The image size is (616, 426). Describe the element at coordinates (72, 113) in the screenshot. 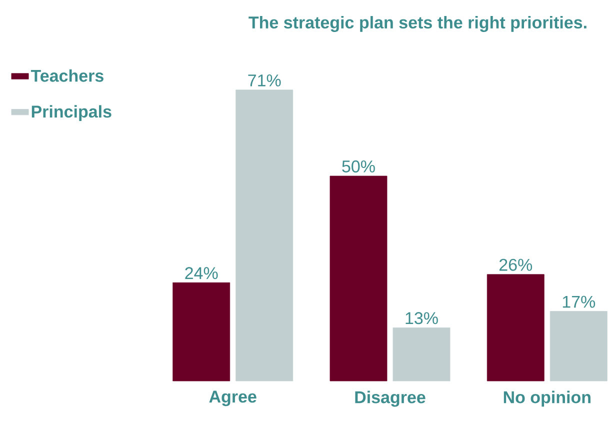

I see `legend-label: Principals` at that location.